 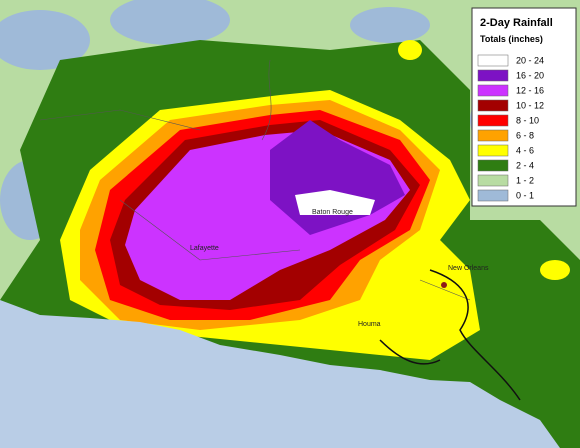 What do you see at coordinates (468, 268) in the screenshot?
I see `place-label: New Orleans` at bounding box center [468, 268].